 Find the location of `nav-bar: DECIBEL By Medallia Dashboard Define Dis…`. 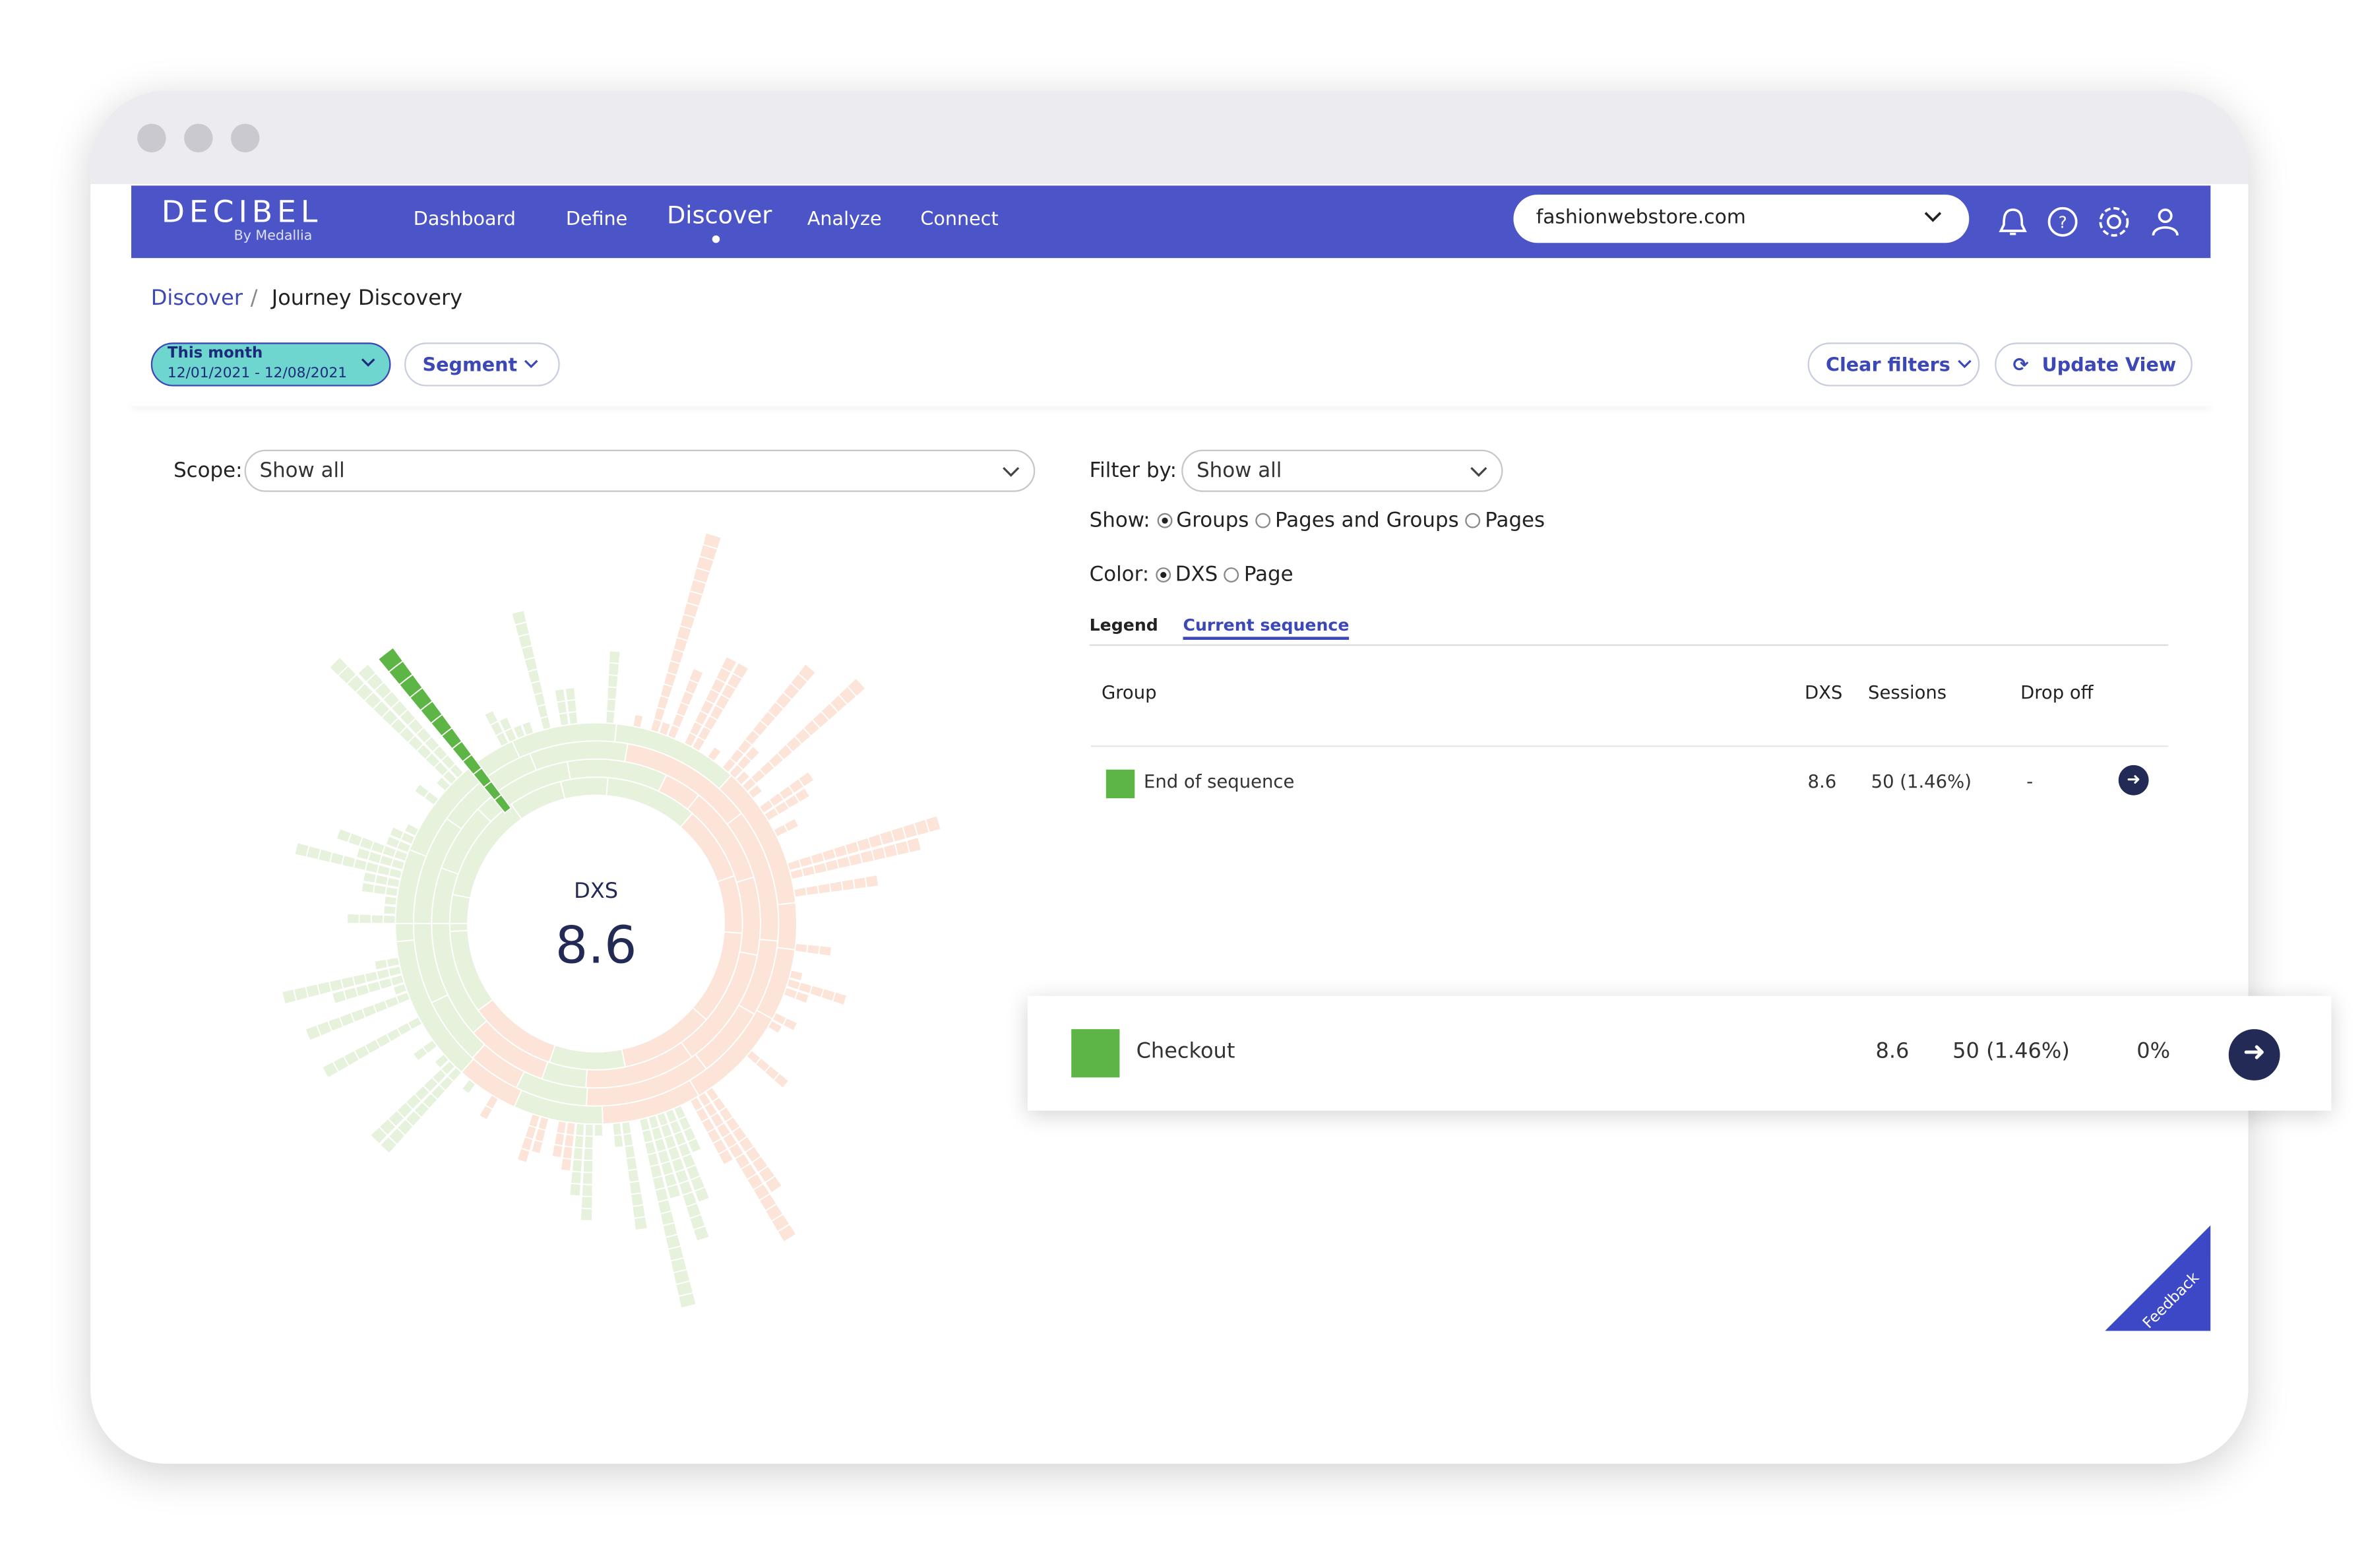

nav-bar: DECIBEL By Medallia Dashboard Define Dis… is located at coordinates (1171, 222).